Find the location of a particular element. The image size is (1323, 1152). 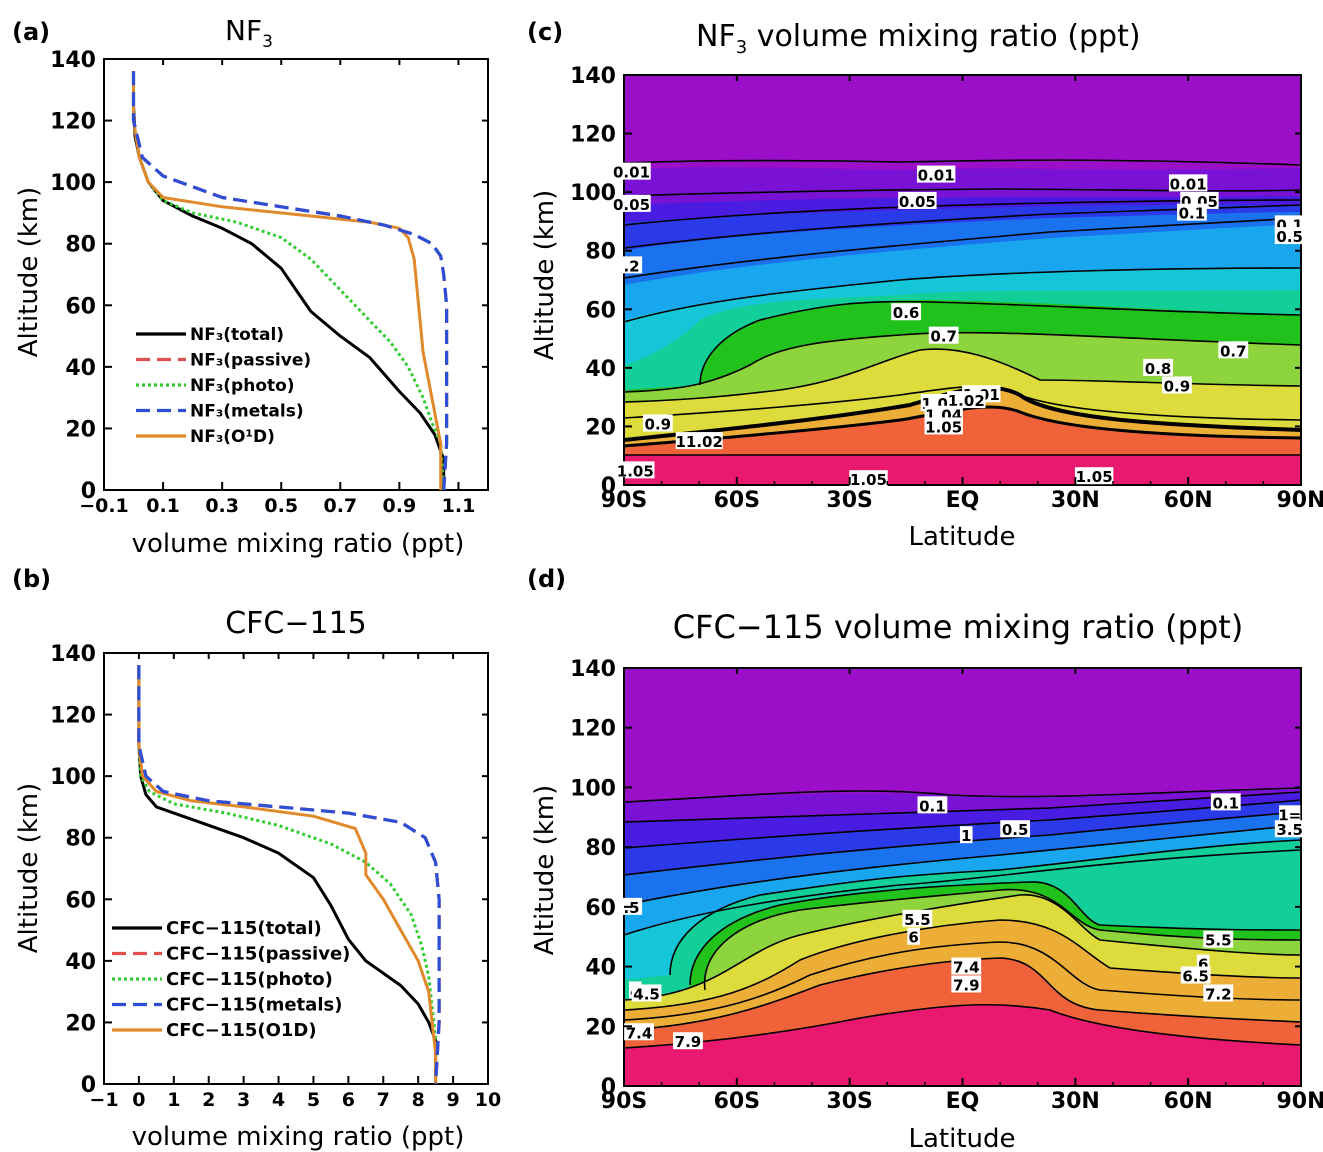

contour-label: 0.05 is located at coordinates (917, 202).